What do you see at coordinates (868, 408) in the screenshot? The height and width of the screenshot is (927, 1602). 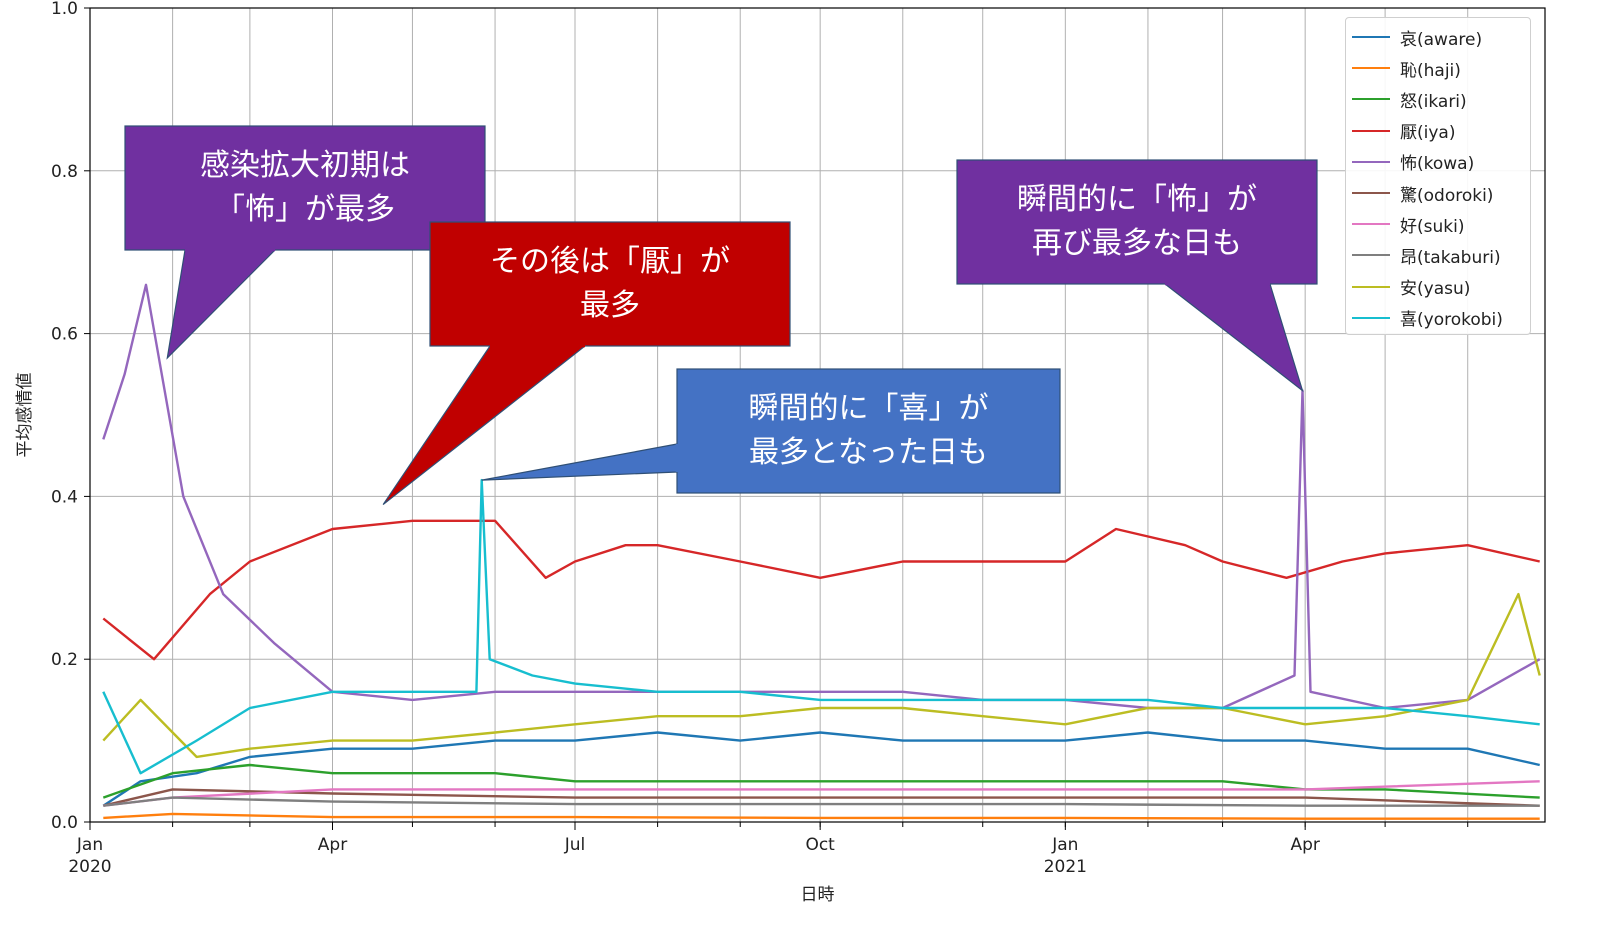 I see `callout-line: 瞬間的に「喜」が` at bounding box center [868, 408].